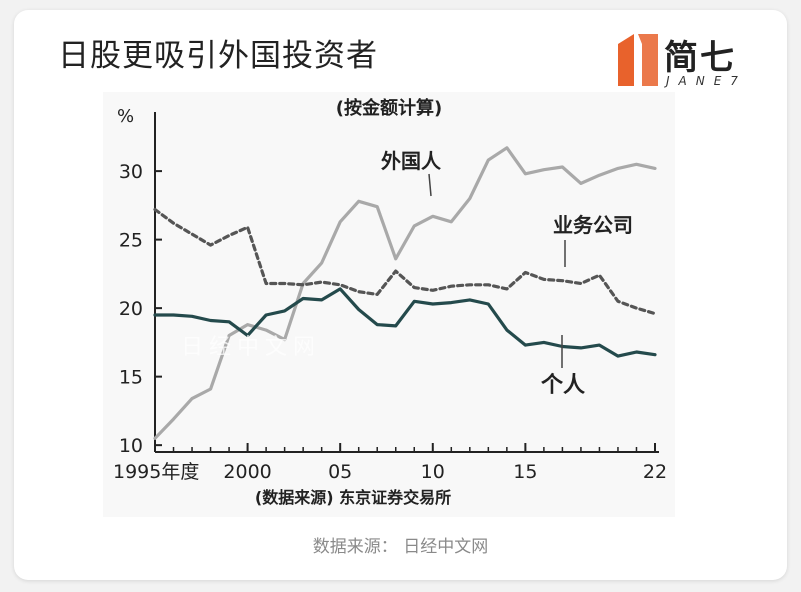  I want to click on y-tick-label: 20, so click(131, 309).